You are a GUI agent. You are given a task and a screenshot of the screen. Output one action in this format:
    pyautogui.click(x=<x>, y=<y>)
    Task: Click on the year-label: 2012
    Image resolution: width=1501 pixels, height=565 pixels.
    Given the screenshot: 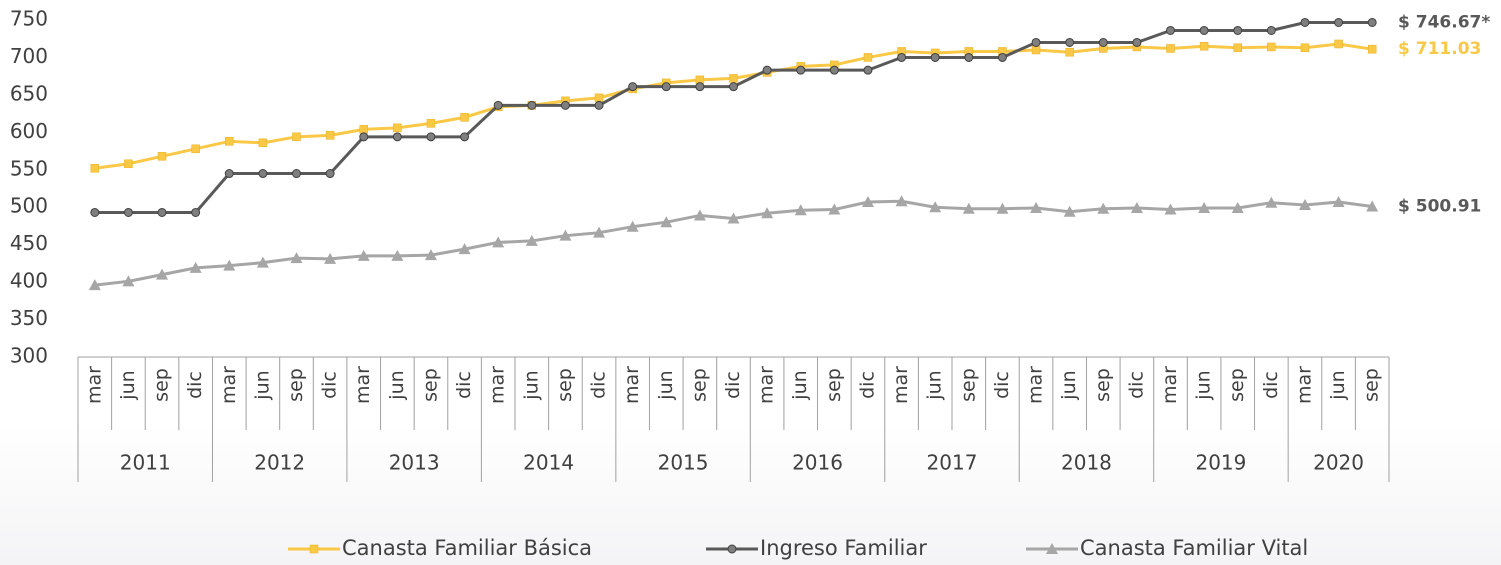 What is the action you would take?
    pyautogui.click(x=279, y=463)
    